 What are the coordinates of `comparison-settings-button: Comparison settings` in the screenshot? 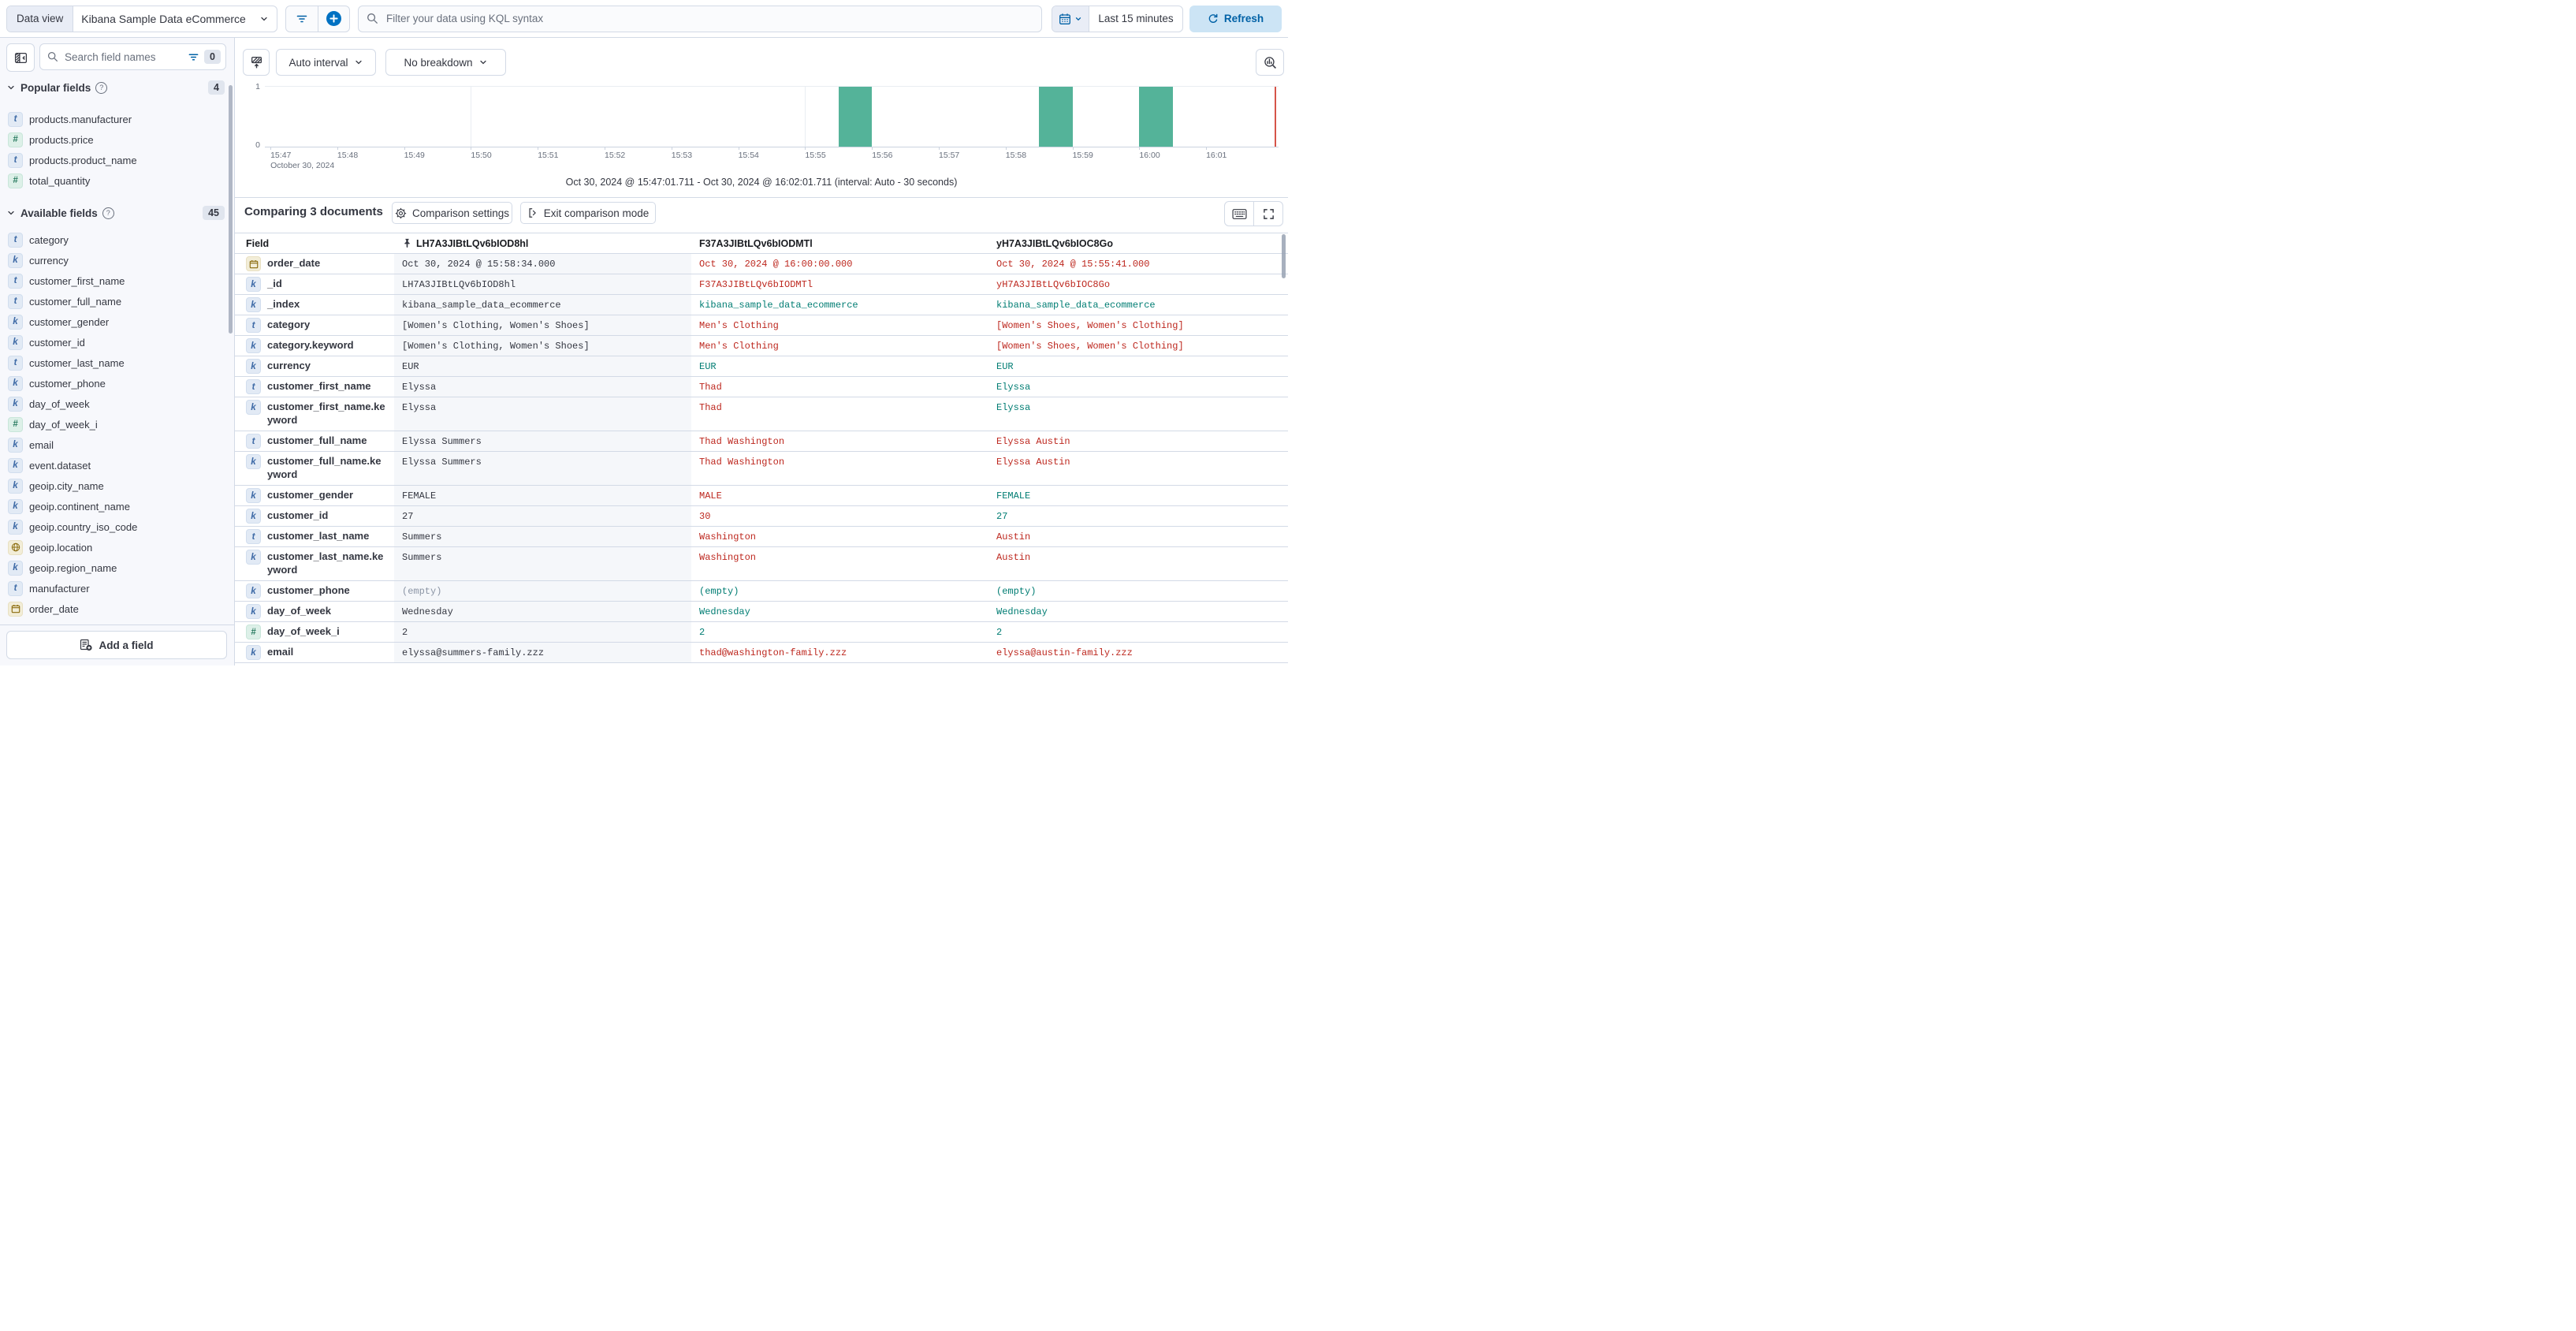 It's located at (452, 213).